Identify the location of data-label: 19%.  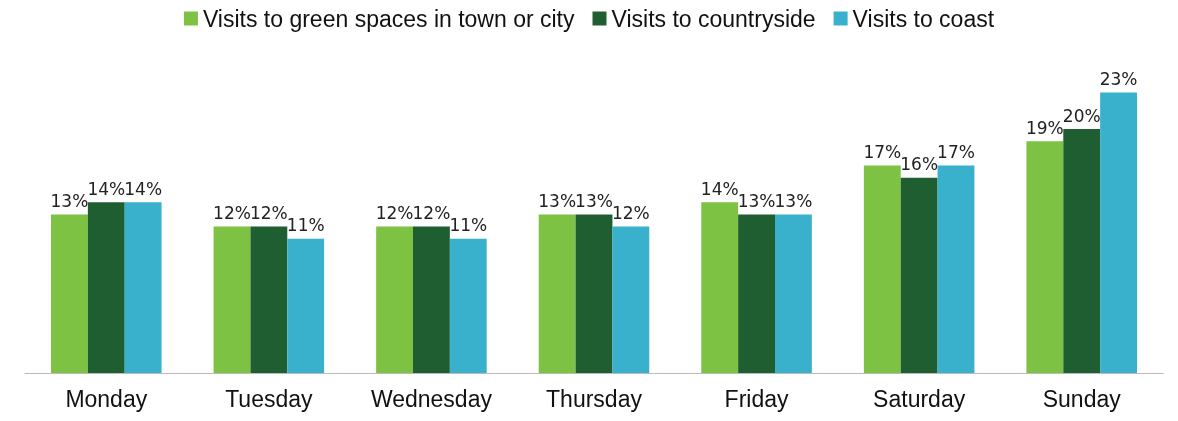
(1044, 127).